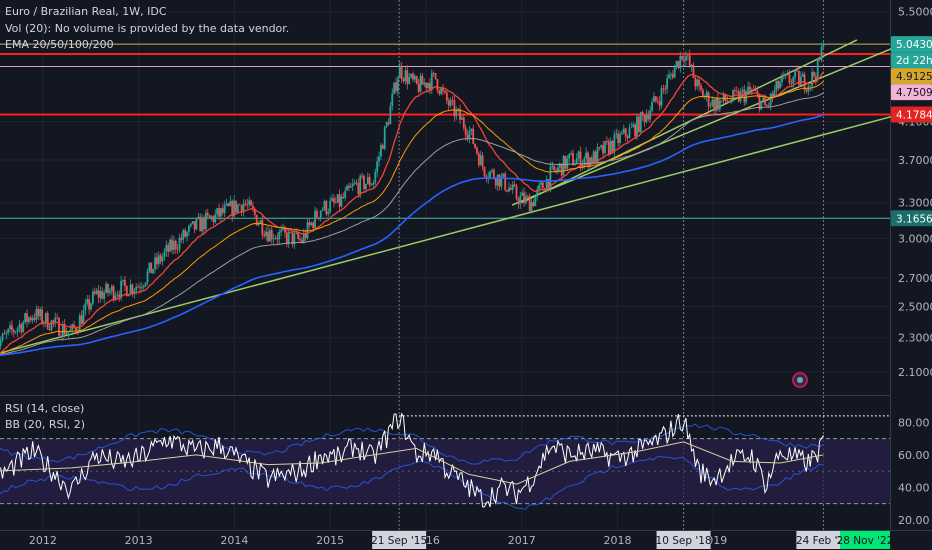  Describe the element at coordinates (914, 487) in the screenshot. I see `rsi-tick-label: 40.00` at that location.